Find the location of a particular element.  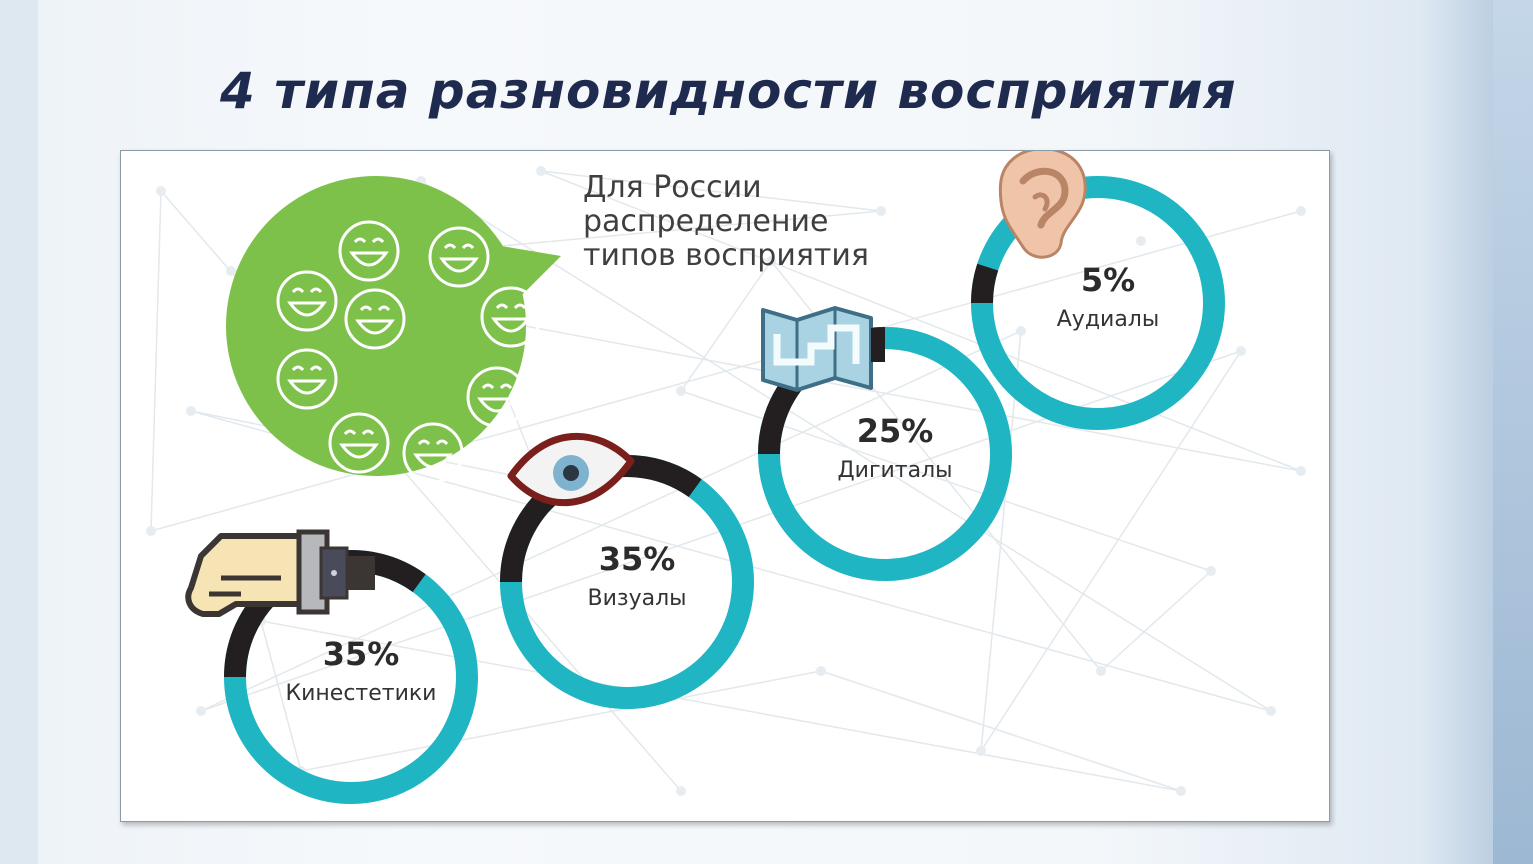

map-icon is located at coordinates (823, 349).